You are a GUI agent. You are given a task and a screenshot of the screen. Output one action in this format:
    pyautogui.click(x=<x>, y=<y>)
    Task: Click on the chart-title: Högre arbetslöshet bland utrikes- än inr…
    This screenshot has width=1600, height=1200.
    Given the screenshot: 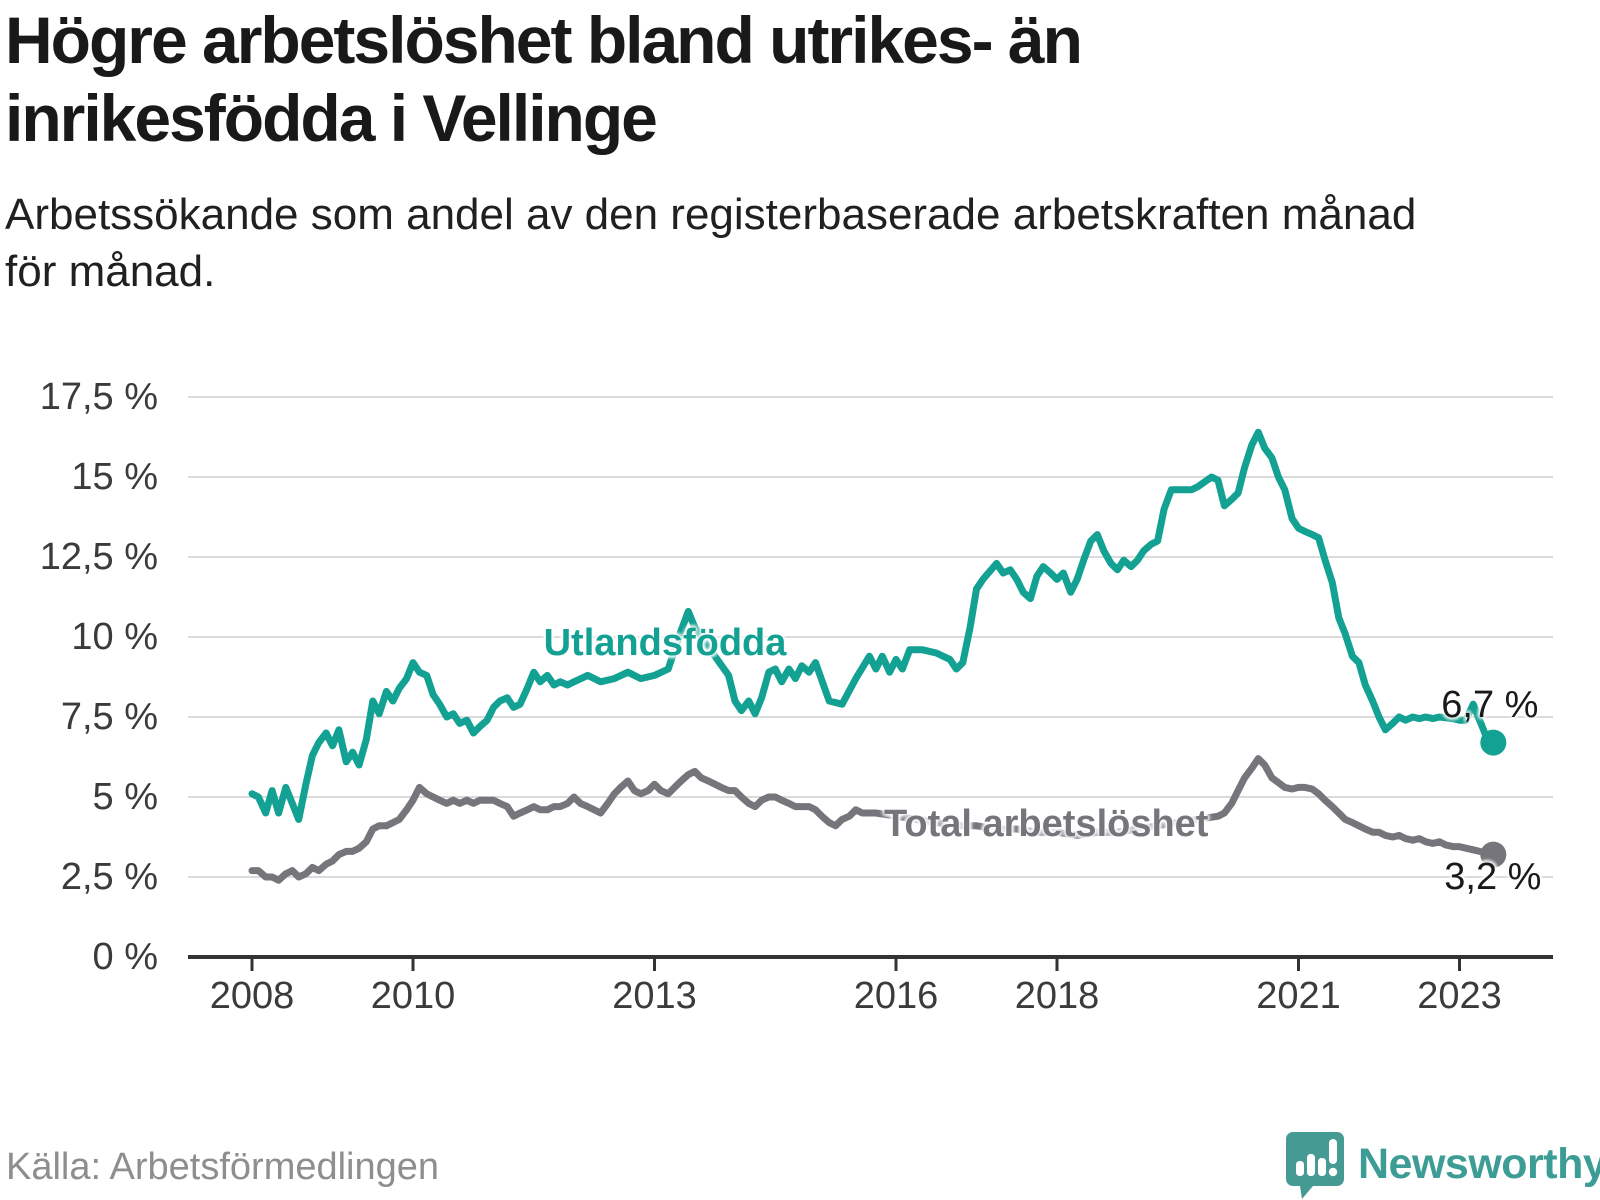 What is the action you would take?
    pyautogui.click(x=544, y=79)
    